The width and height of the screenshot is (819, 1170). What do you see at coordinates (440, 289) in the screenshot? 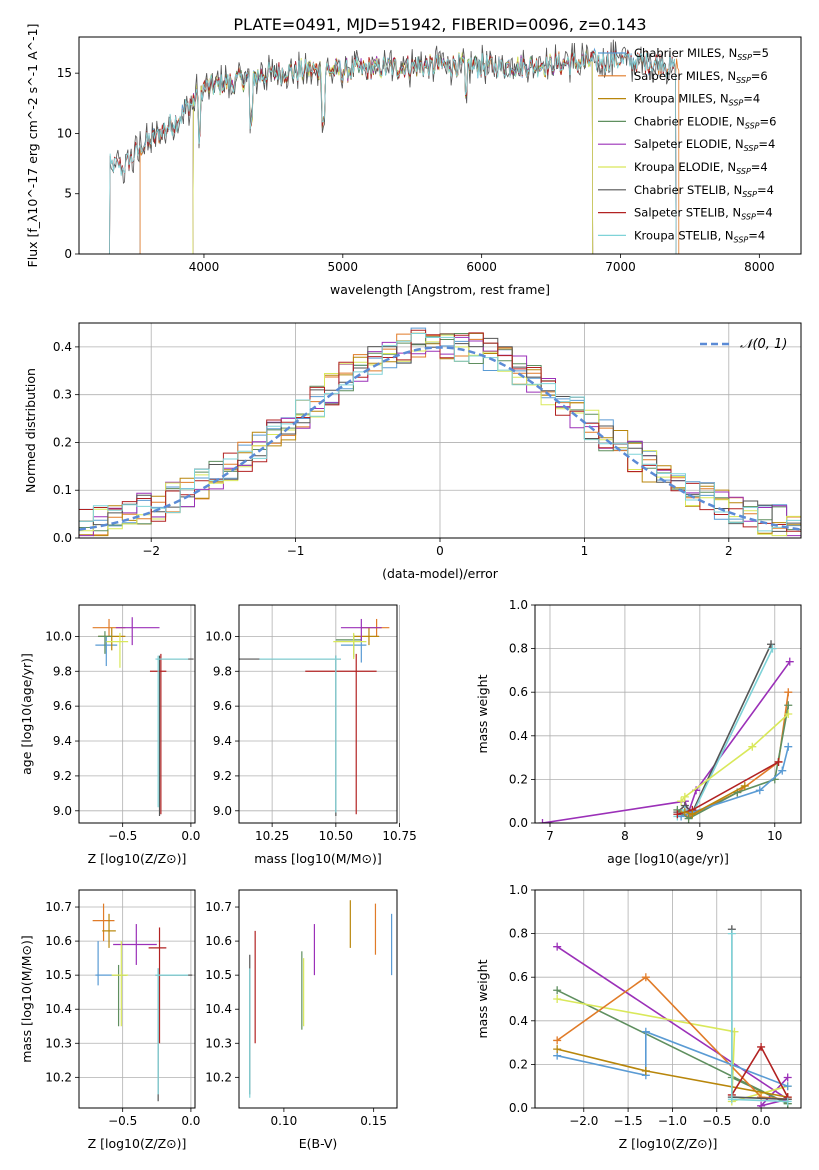
I see `x-axis-label: wavelength [Angstrom, rest frame]` at bounding box center [440, 289].